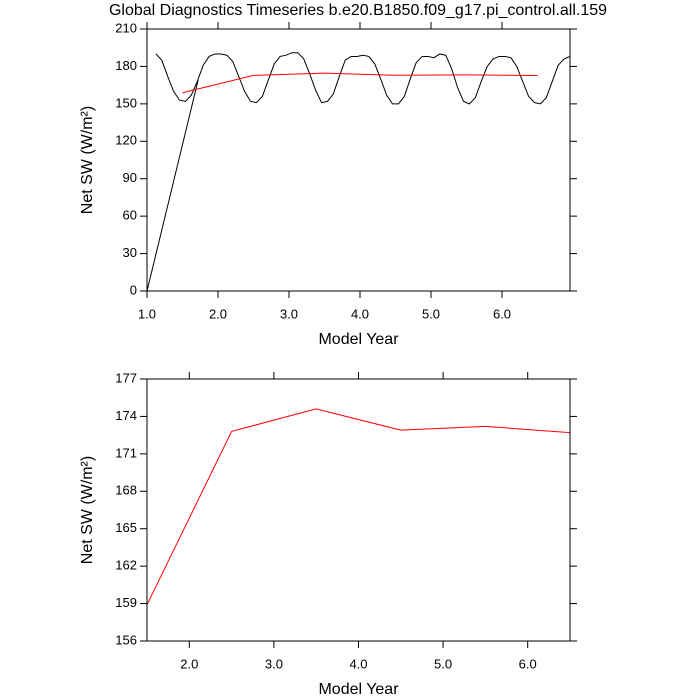 The image size is (700, 700). What do you see at coordinates (126, 602) in the screenshot?
I see `y-tick-label: 159` at bounding box center [126, 602].